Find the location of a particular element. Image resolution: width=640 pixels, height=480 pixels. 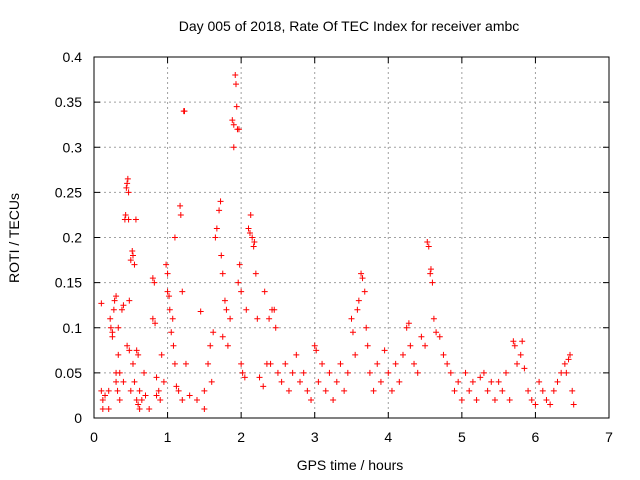

y-tick-label: 0.2 is located at coordinates (73, 238).